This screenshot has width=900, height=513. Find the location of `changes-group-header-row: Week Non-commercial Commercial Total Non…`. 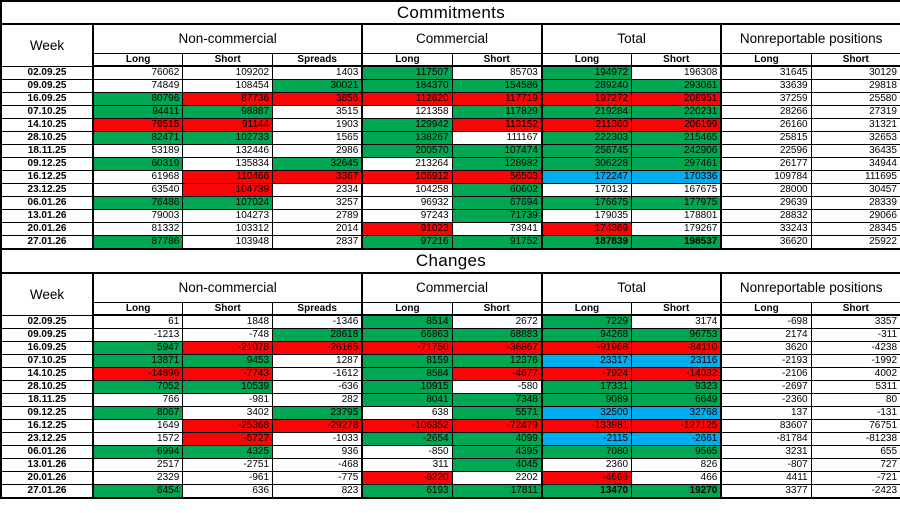

changes-group-header-row: Week Non-commercial Commercial Total Non… is located at coordinates (450, 294).